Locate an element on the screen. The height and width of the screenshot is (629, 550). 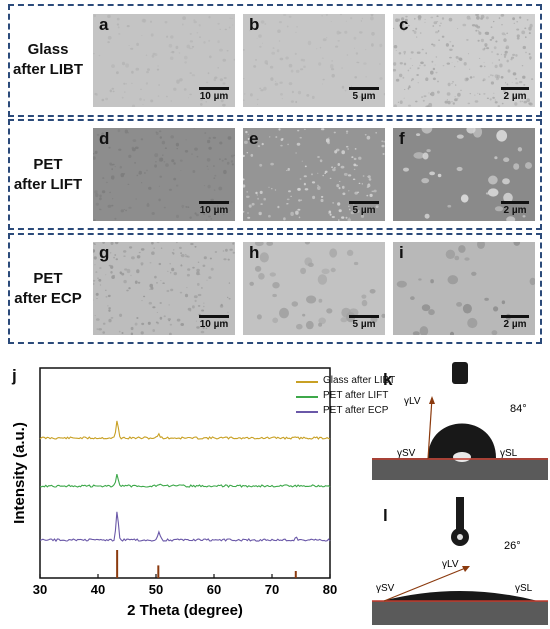
gamma-sv-label: γSV is located at coordinates (406, 453).